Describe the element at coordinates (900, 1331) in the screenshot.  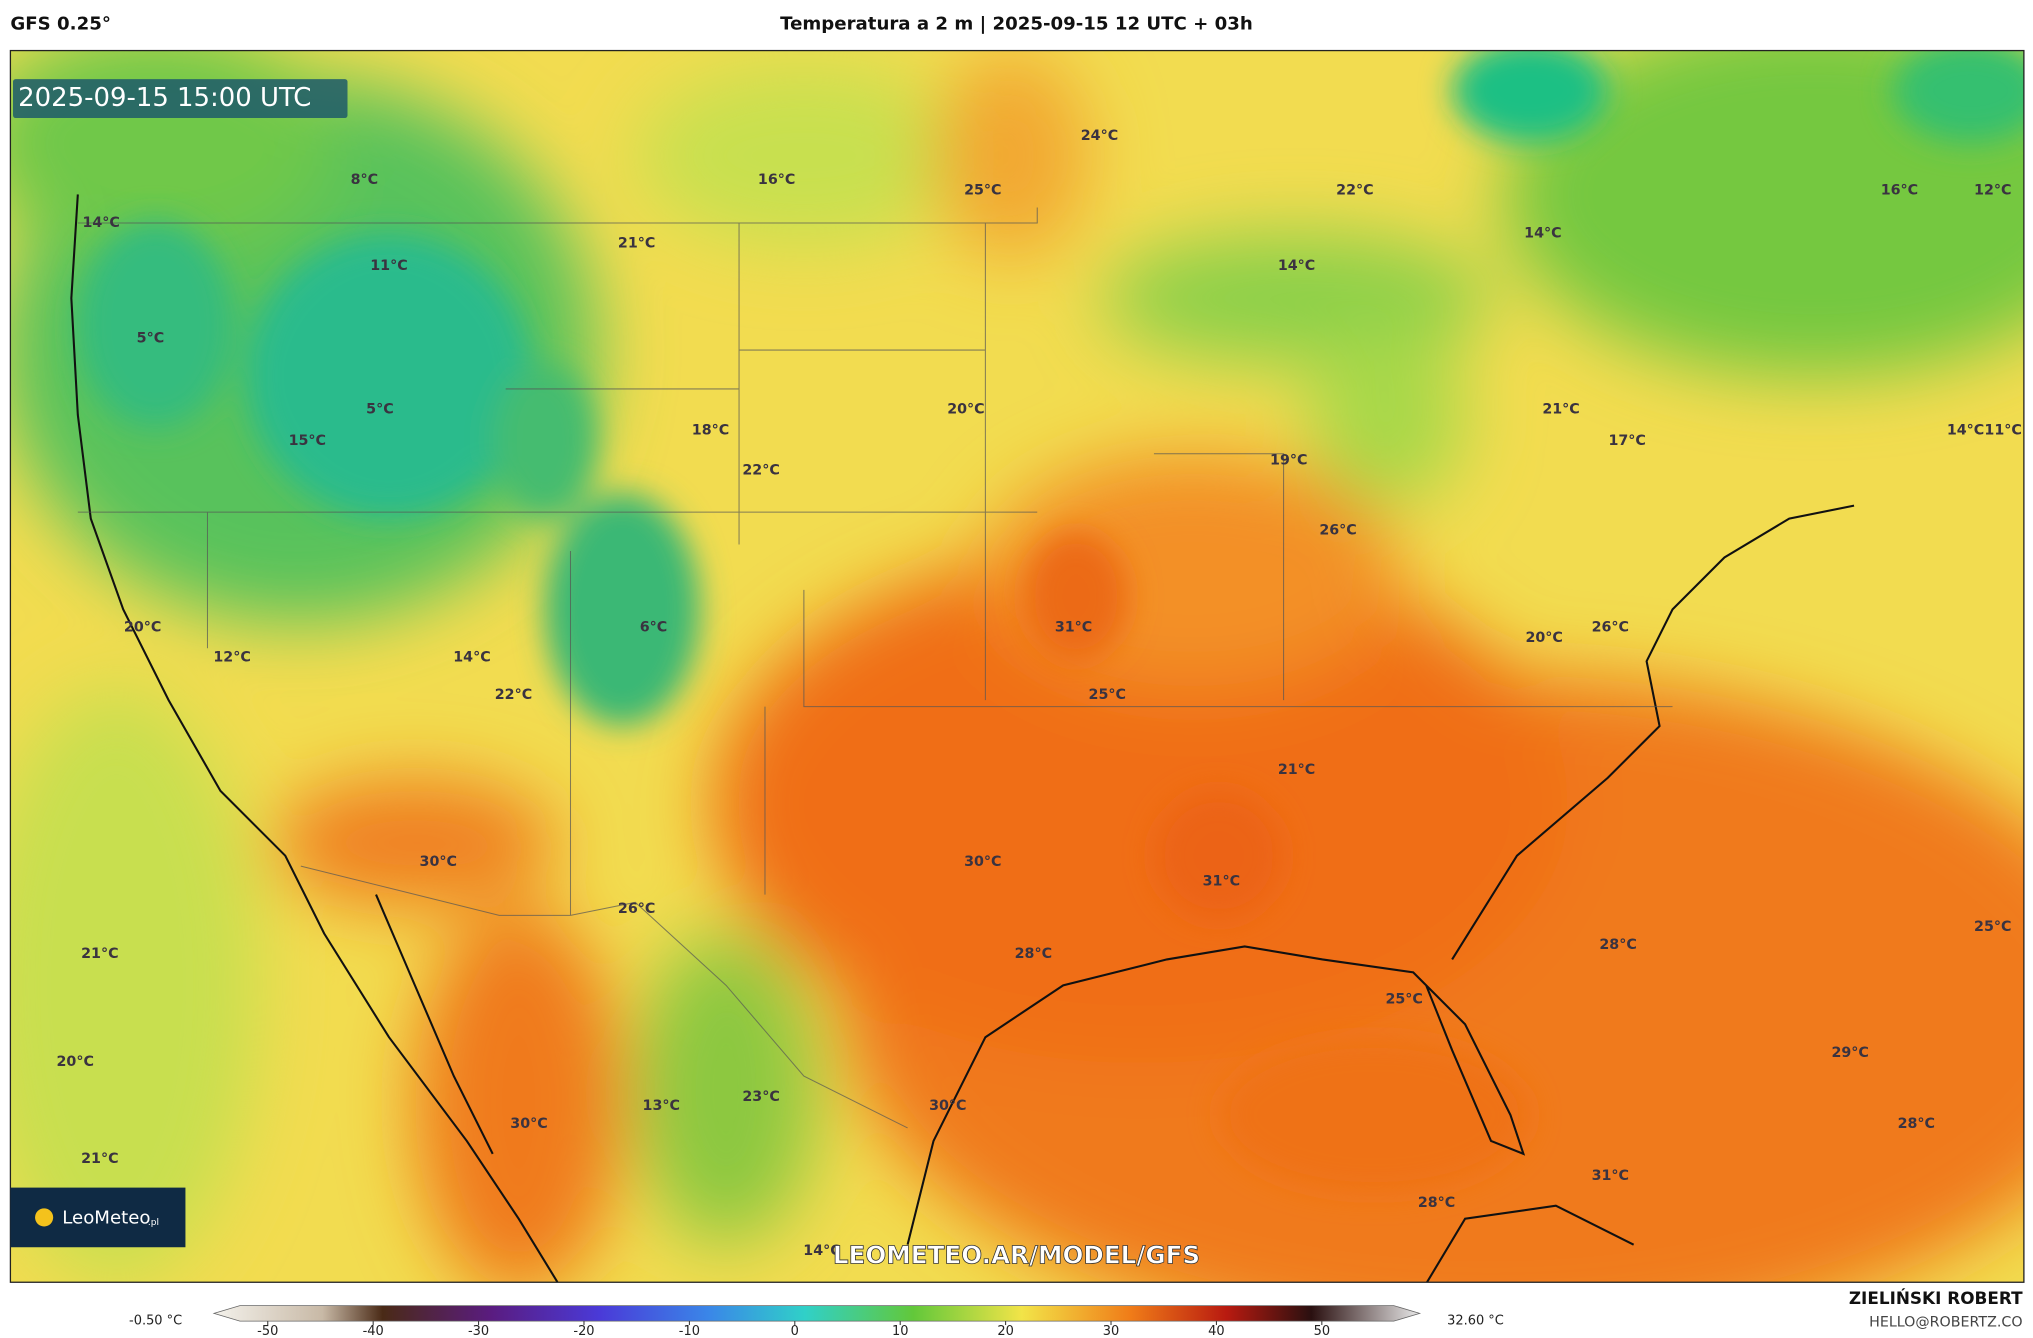
I see `colorbar-tick-label: 10` at that location.